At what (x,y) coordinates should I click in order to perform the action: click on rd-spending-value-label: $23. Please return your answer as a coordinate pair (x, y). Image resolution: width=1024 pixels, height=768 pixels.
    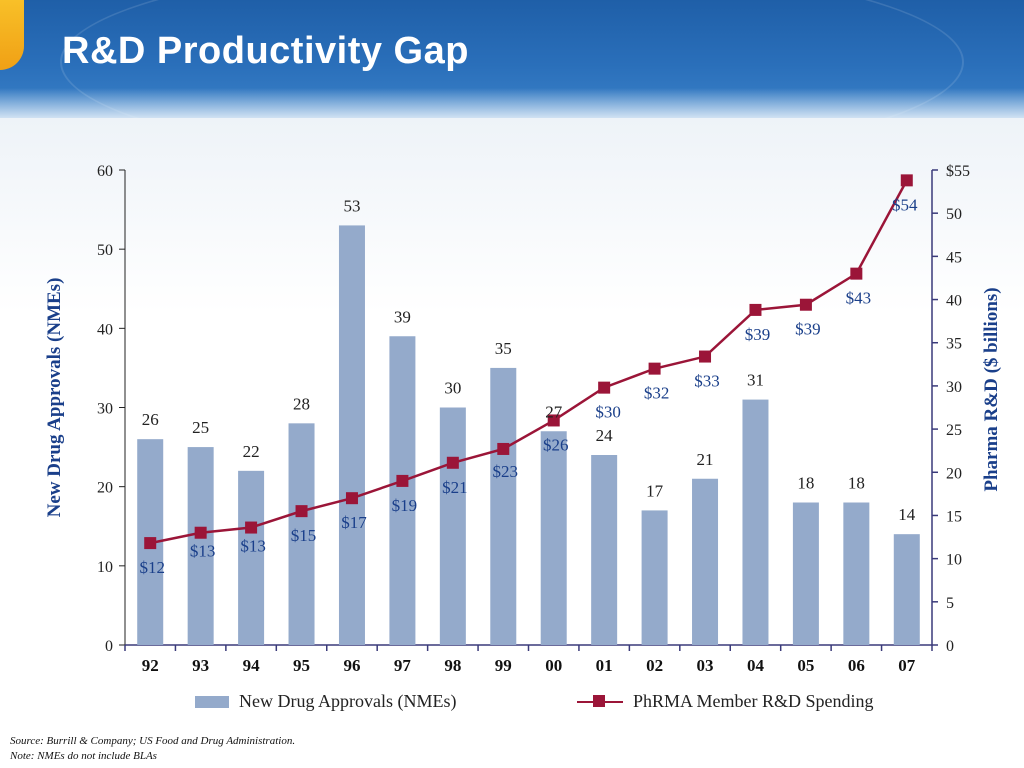
    Looking at the image, I should click on (506, 471).